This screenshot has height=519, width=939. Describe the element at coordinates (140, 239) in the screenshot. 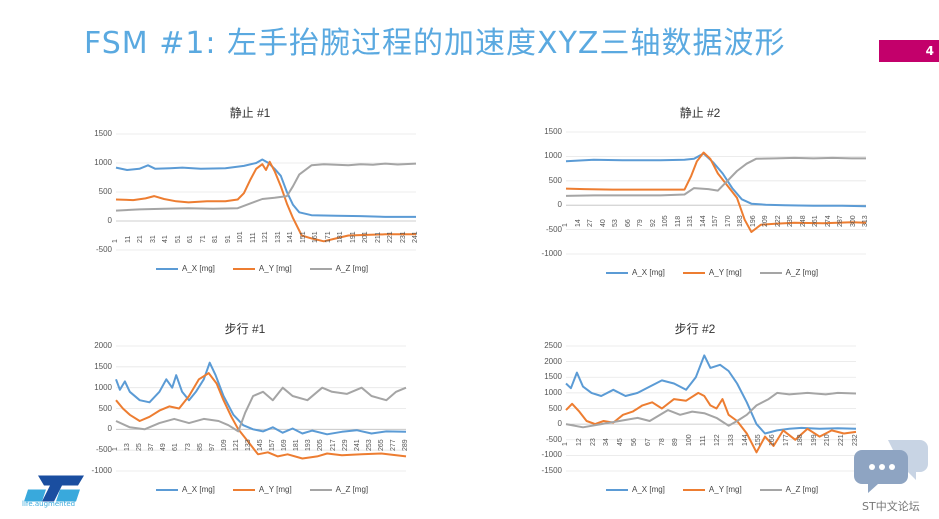

I see `x-tick-label: 21` at that location.